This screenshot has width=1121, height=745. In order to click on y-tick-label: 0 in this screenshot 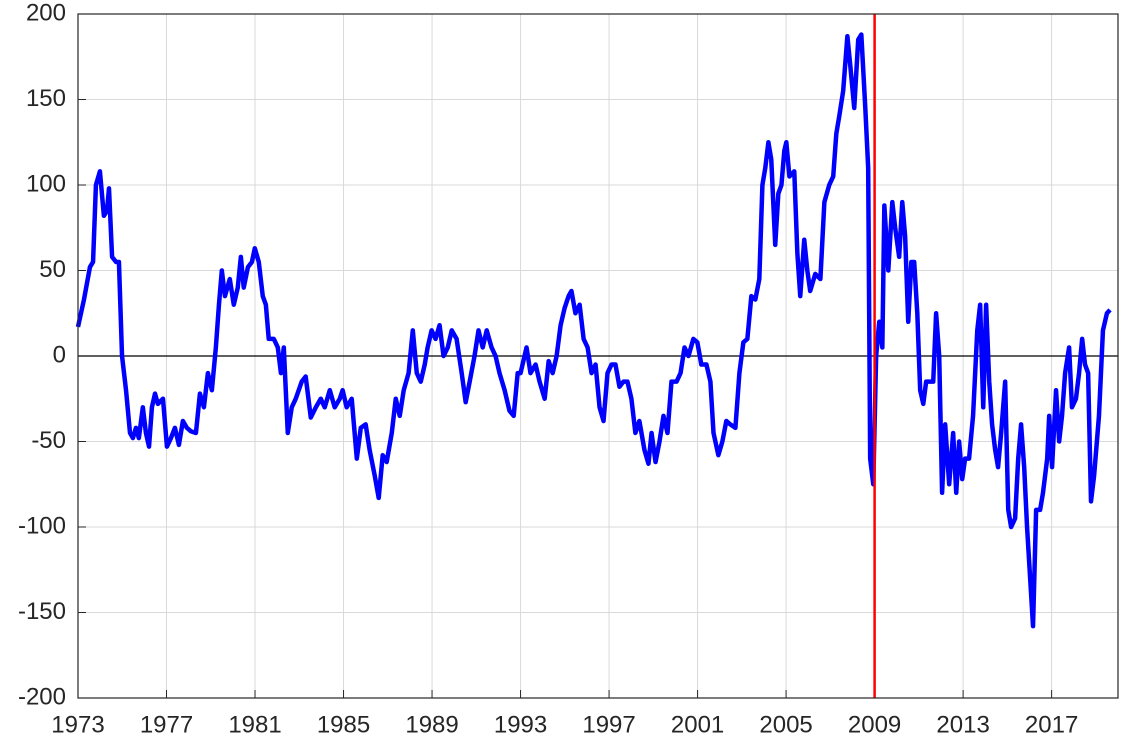, I will do `click(59, 354)`.